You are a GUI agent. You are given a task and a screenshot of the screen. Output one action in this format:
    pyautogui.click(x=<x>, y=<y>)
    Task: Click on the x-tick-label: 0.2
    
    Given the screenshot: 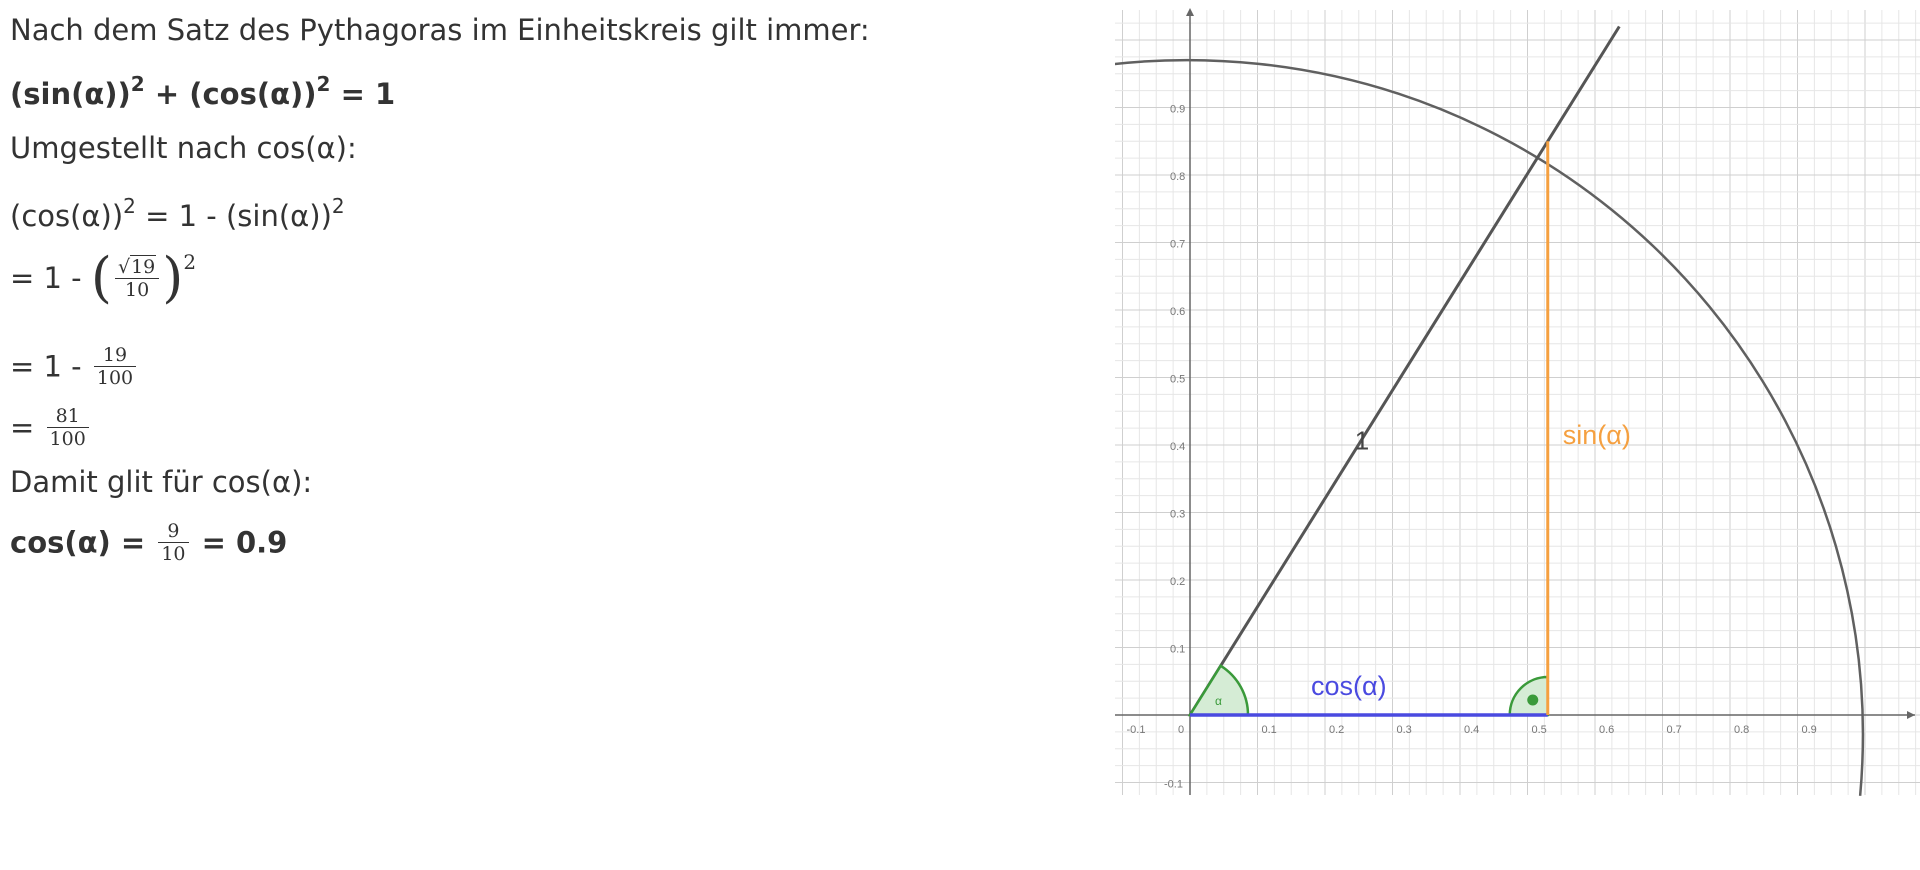 What is the action you would take?
    pyautogui.click(x=1336, y=730)
    